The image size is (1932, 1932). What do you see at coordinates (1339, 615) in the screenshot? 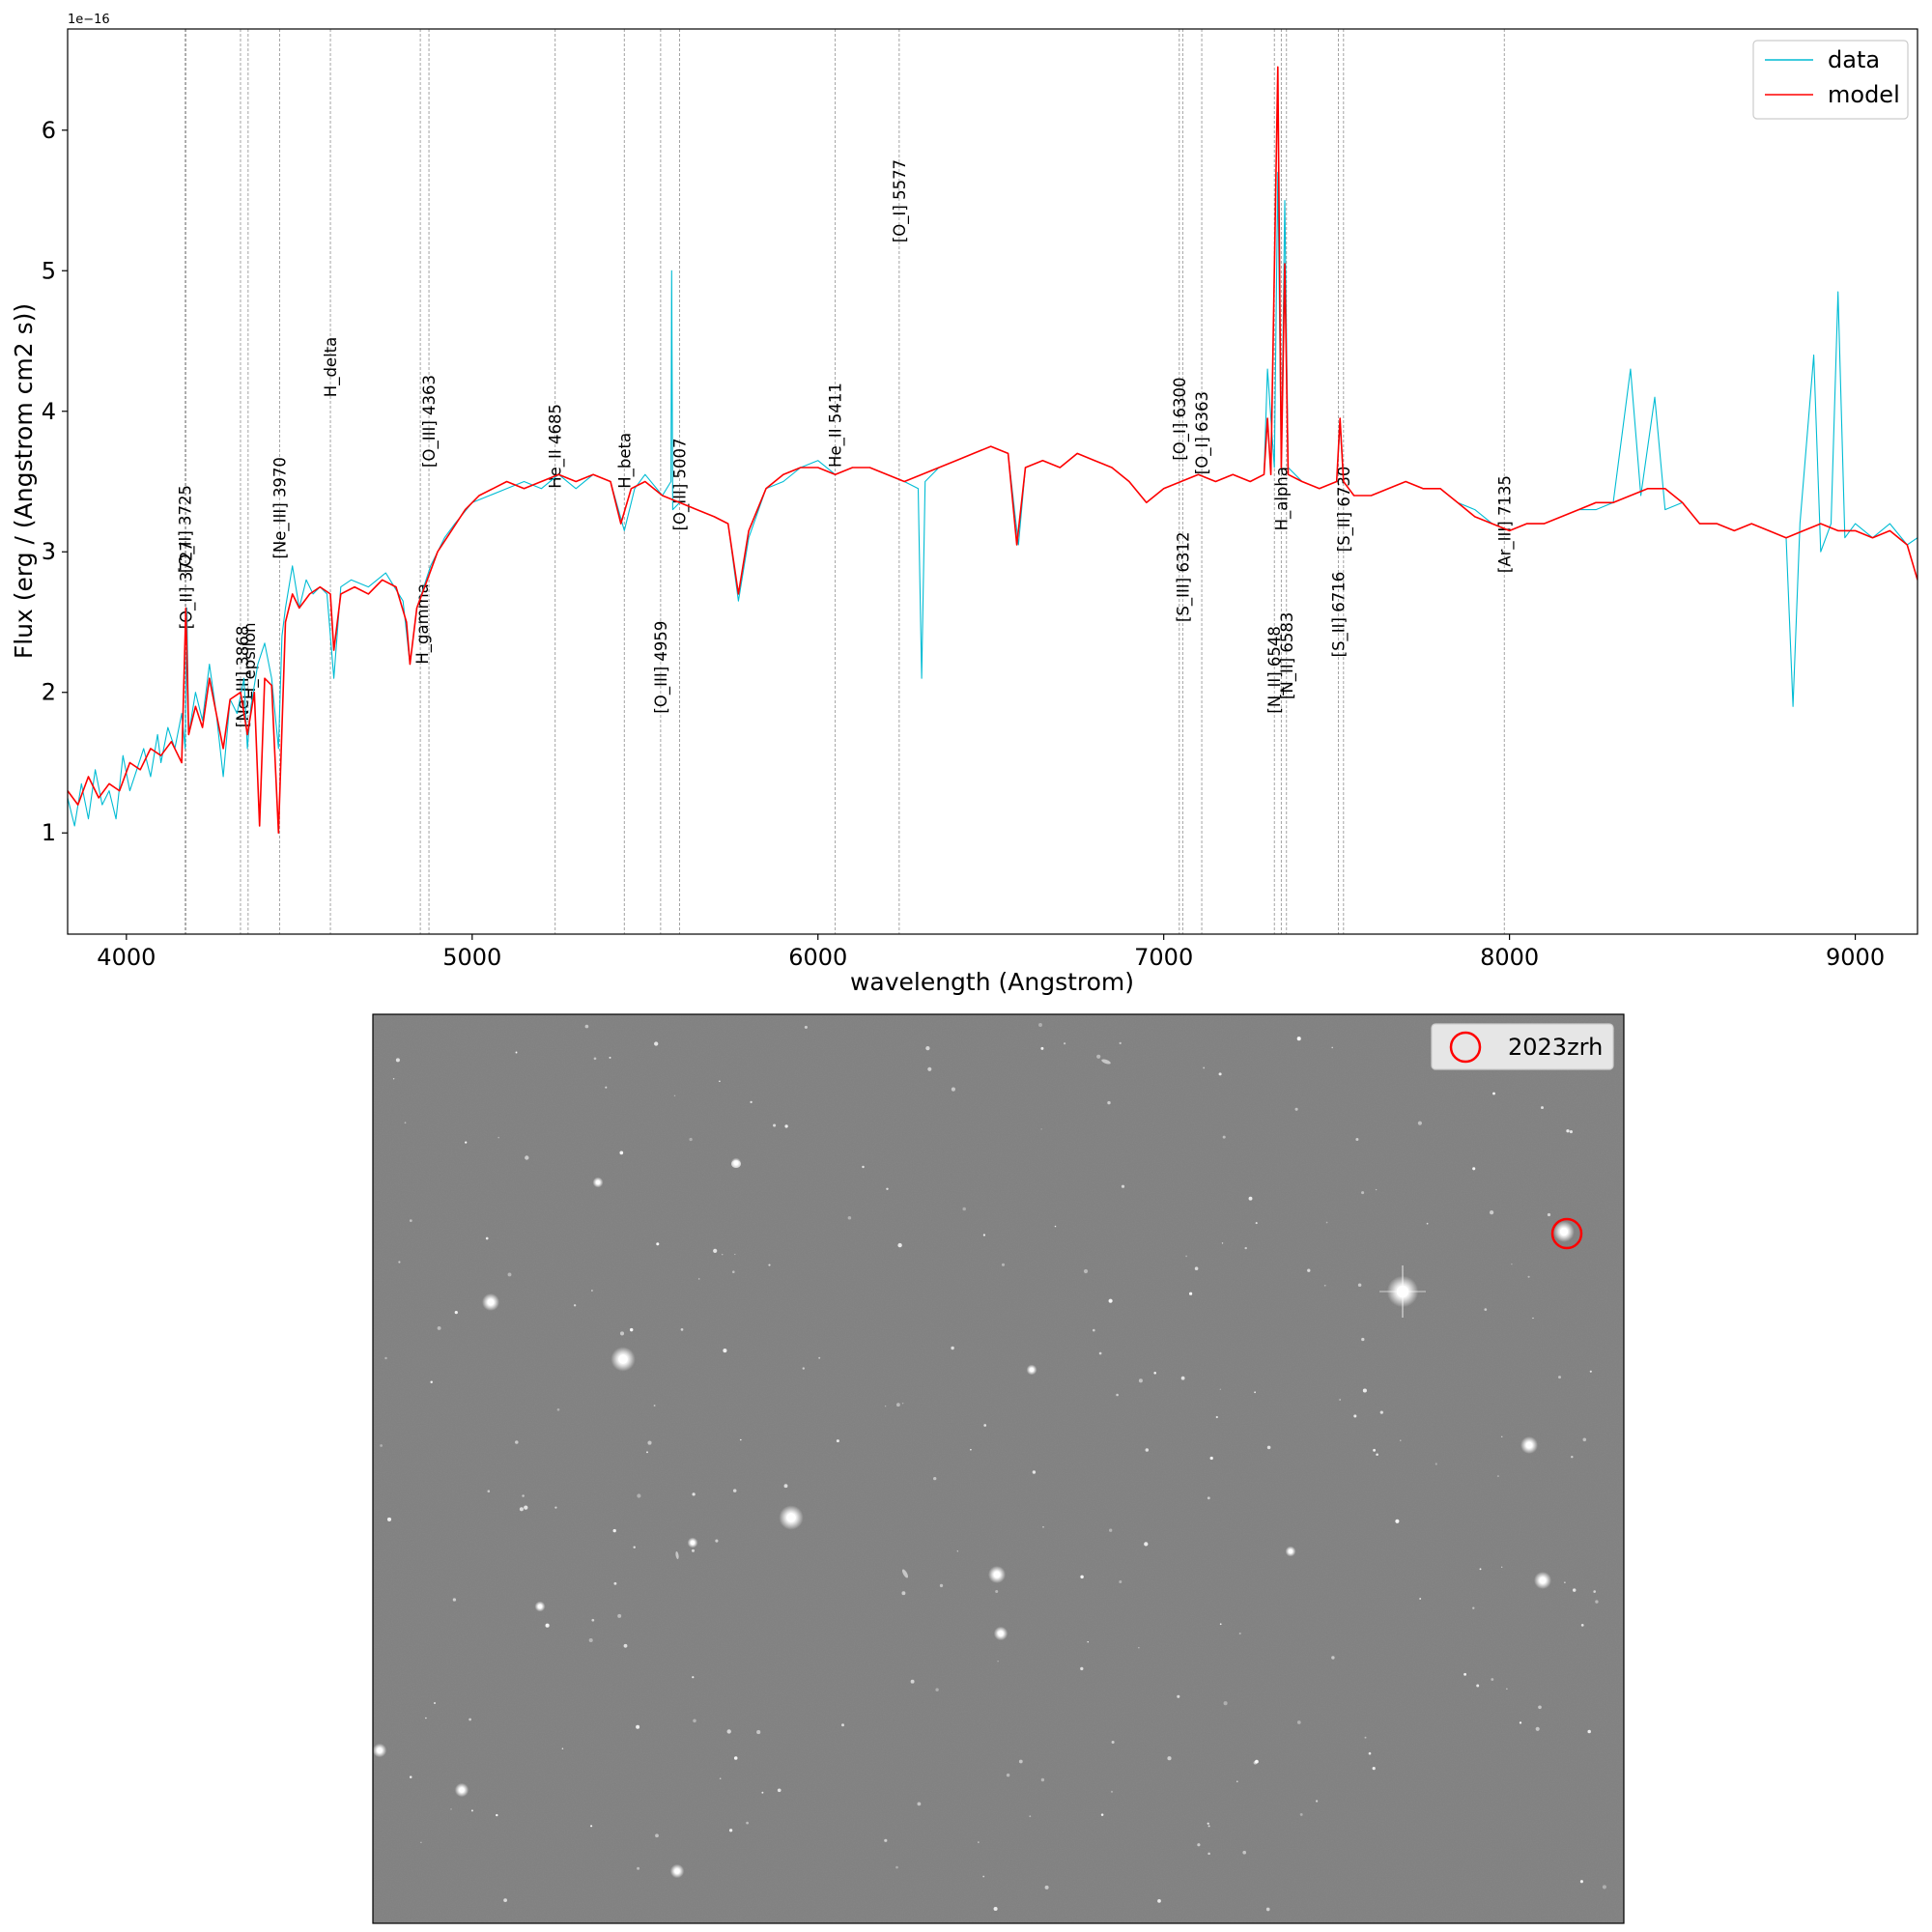
I see `line-annotation: [S_II] 6716` at bounding box center [1339, 615].